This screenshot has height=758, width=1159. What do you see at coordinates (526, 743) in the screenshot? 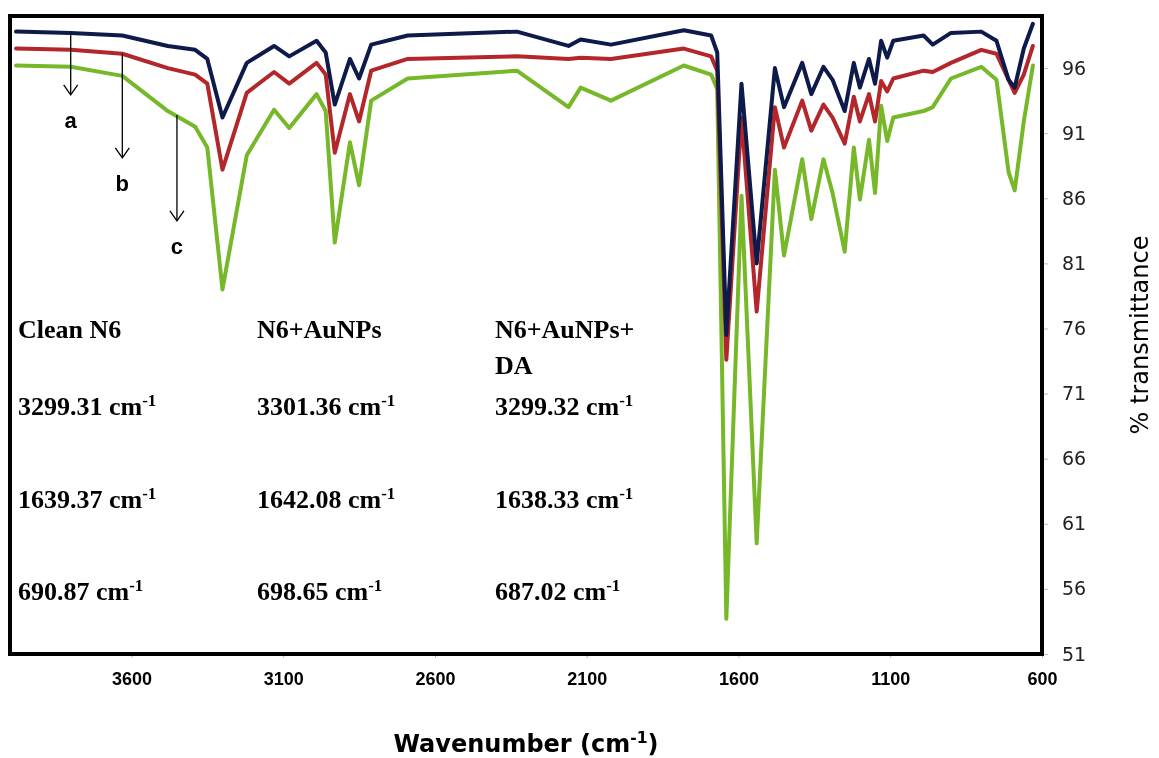
I see `x-axis-title: Wavenumber (cm$^{-1}$)` at bounding box center [526, 743].